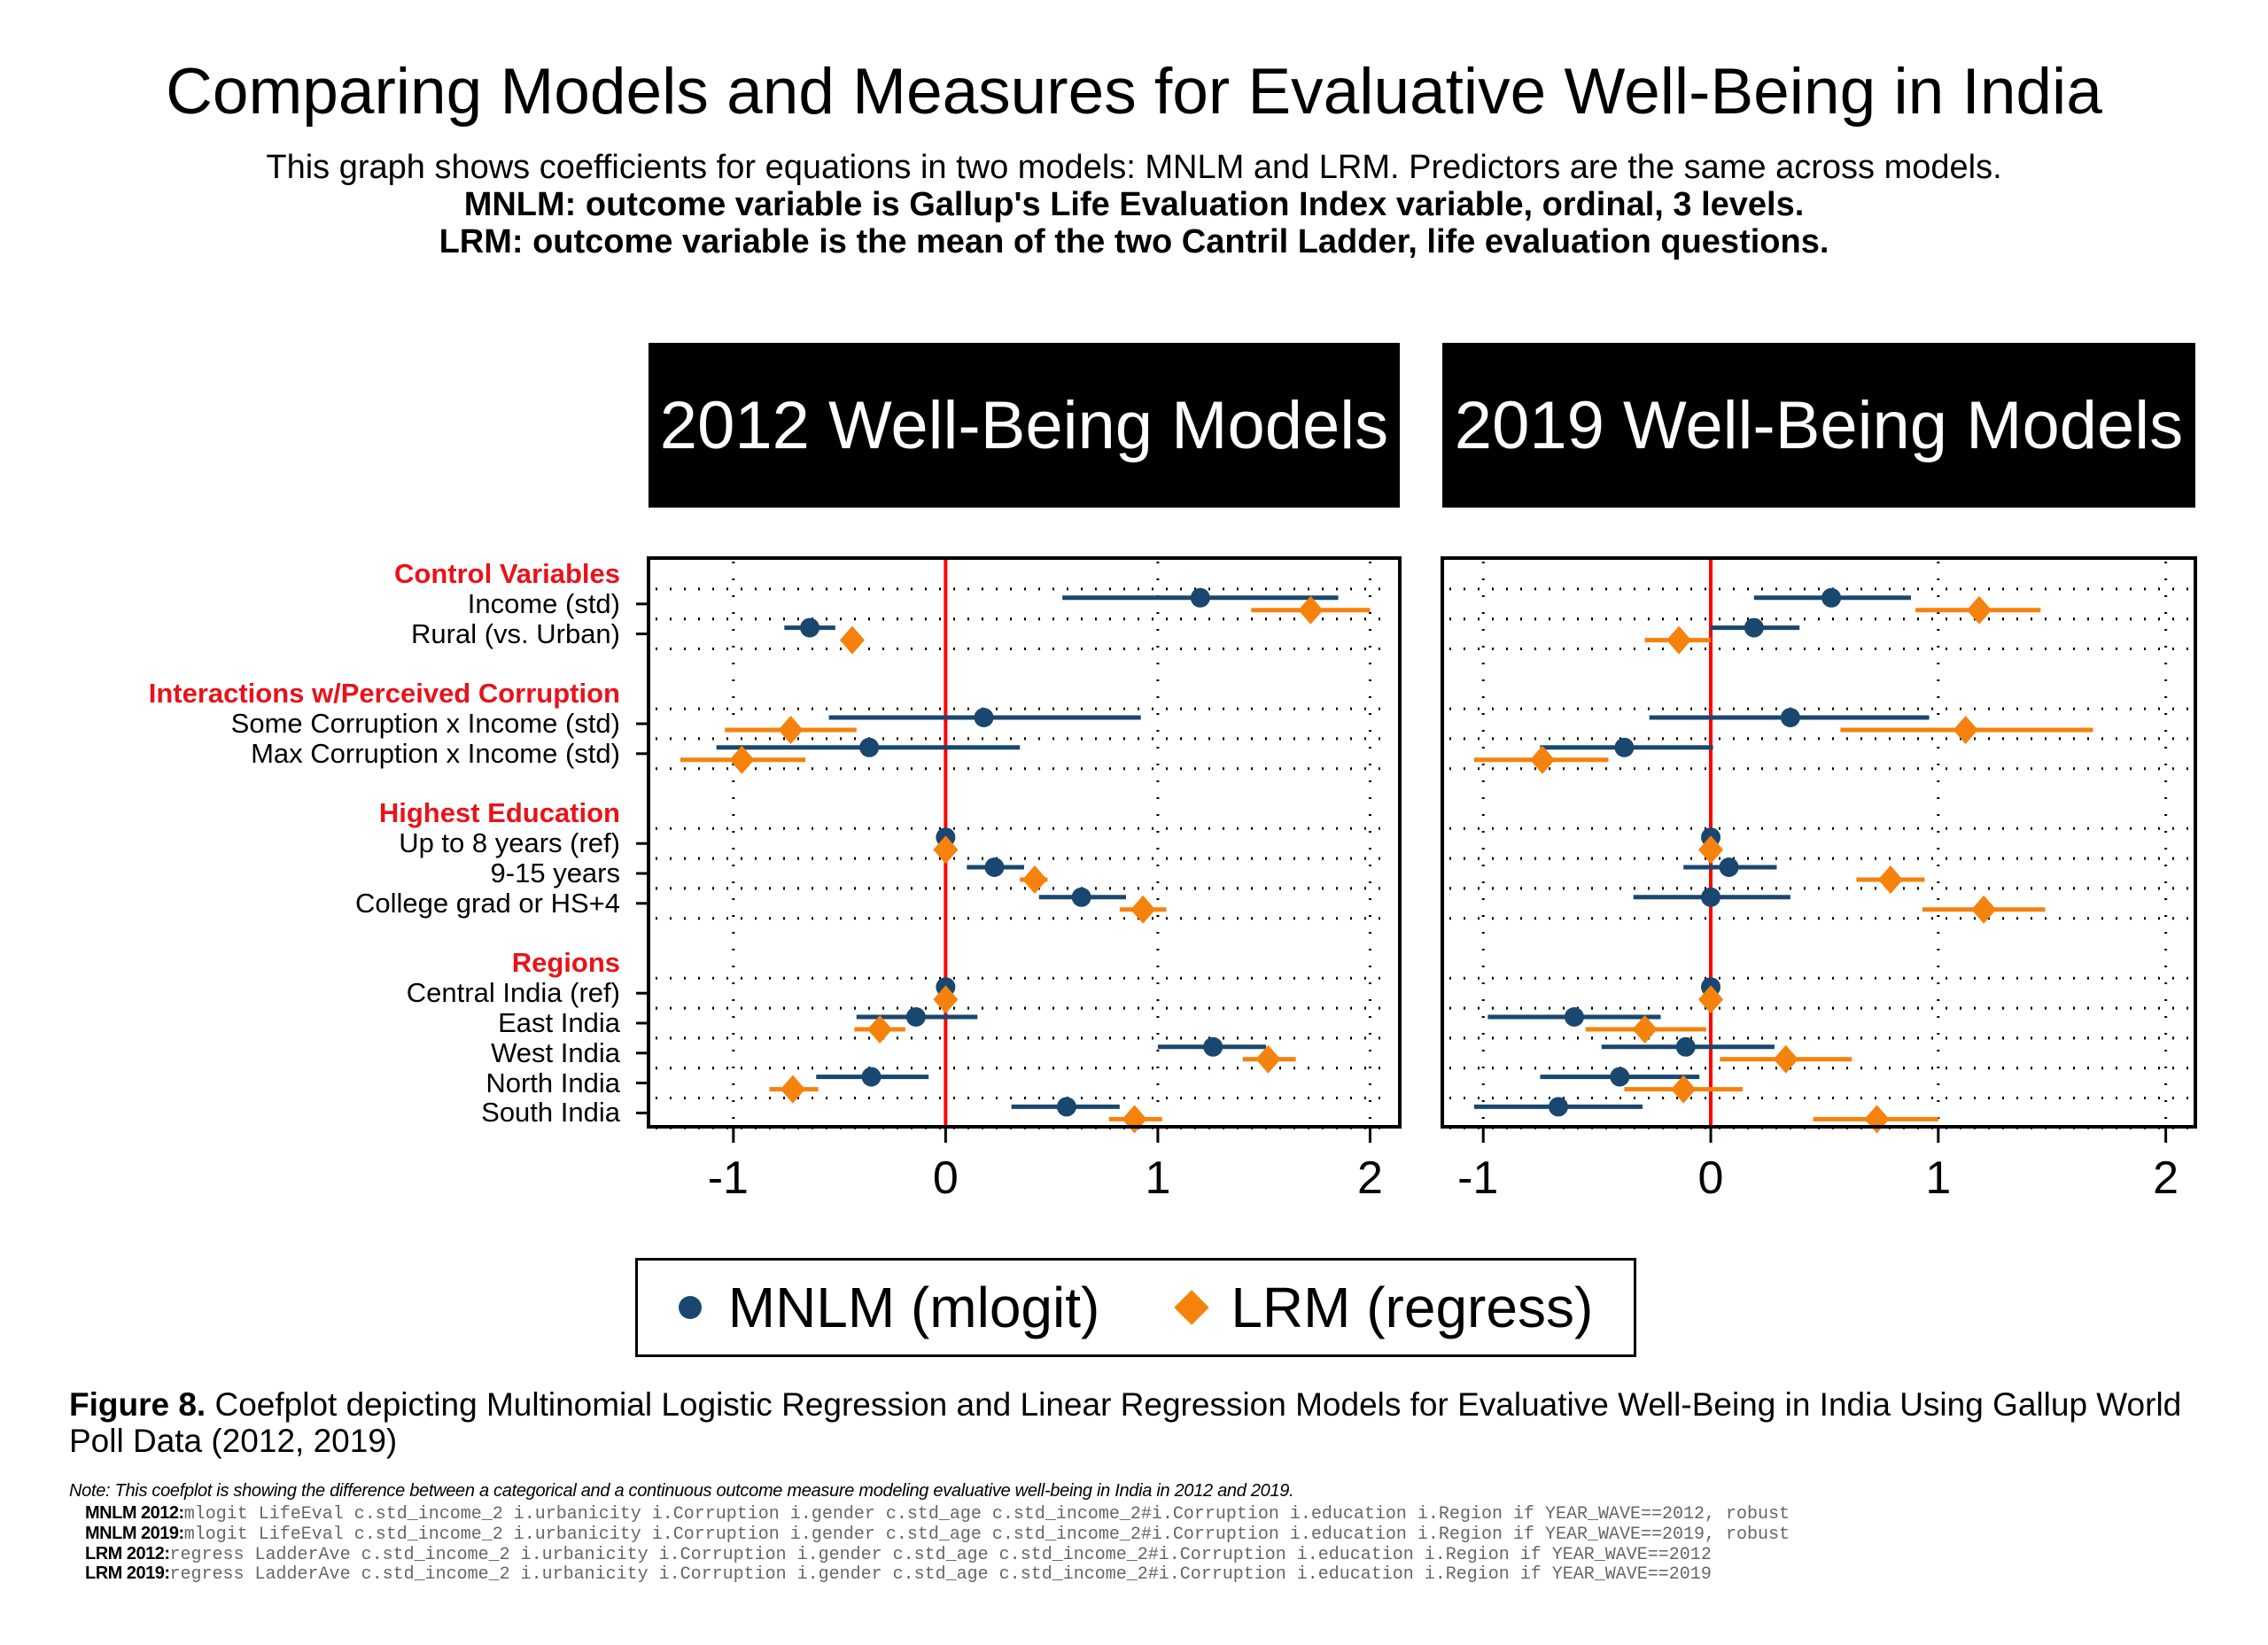  I want to click on code-label: MNLM 2012:, so click(134, 1513).